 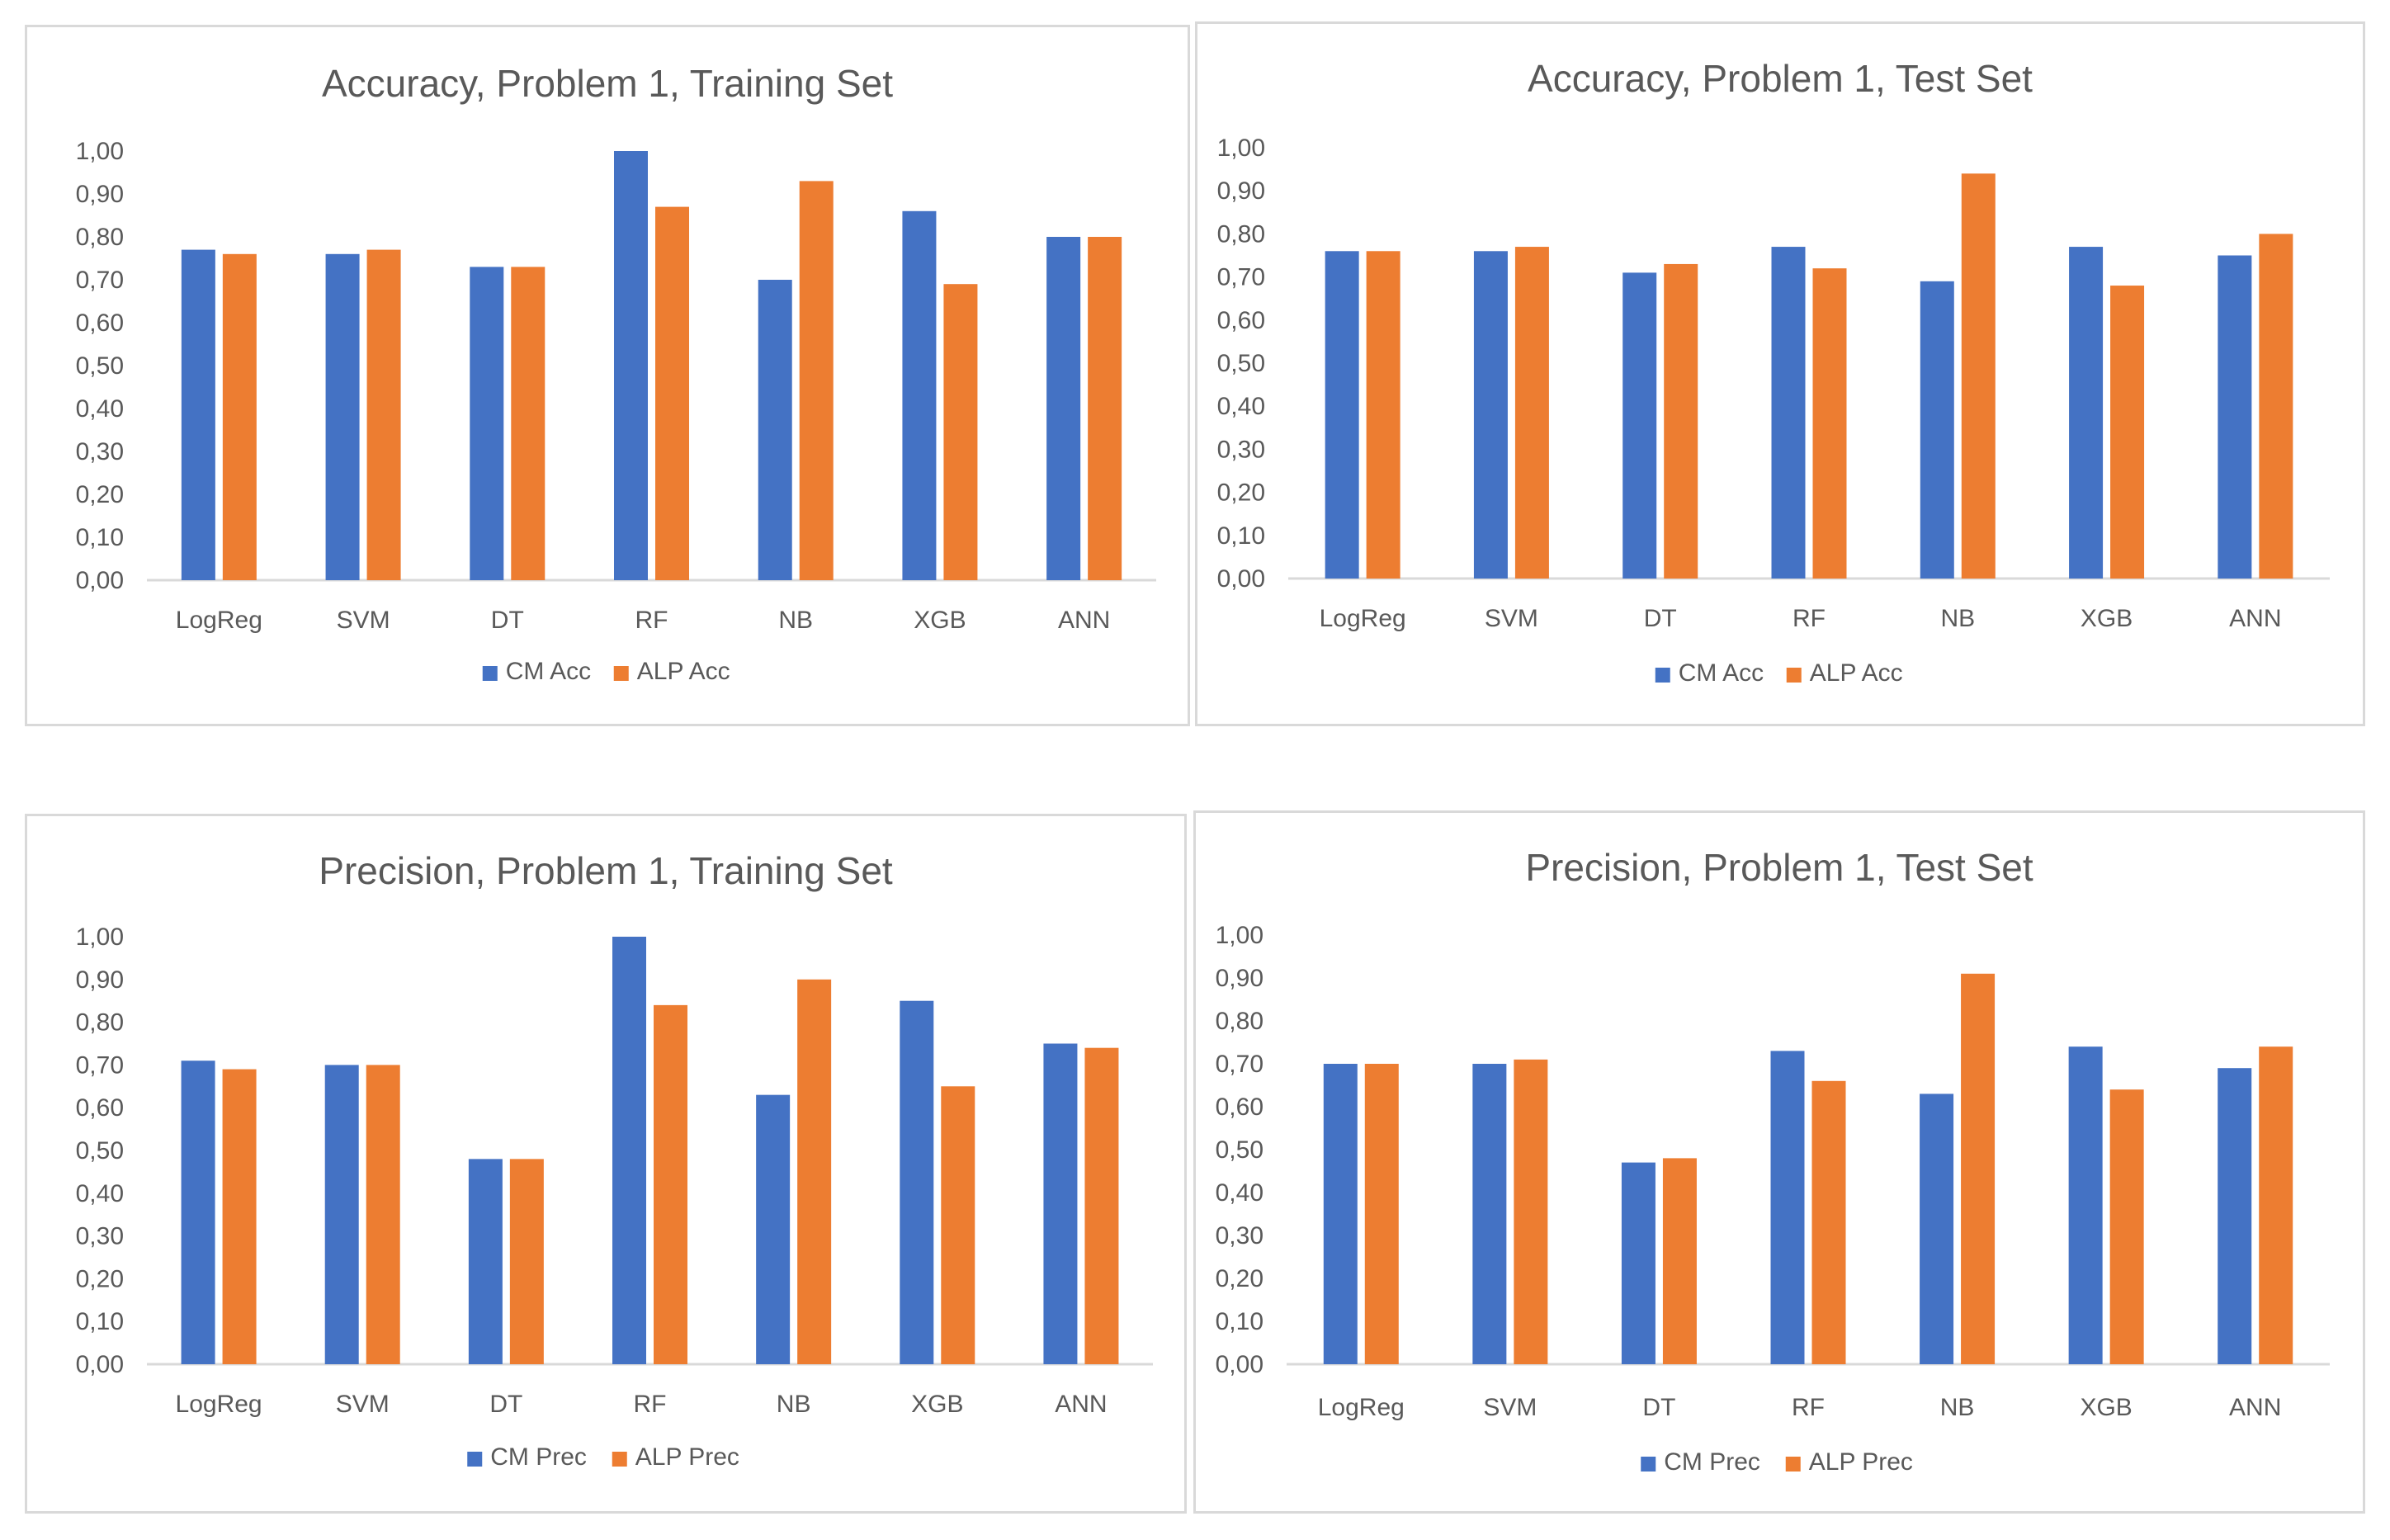 I want to click on bar-series2-nb, so click(x=814, y=1171).